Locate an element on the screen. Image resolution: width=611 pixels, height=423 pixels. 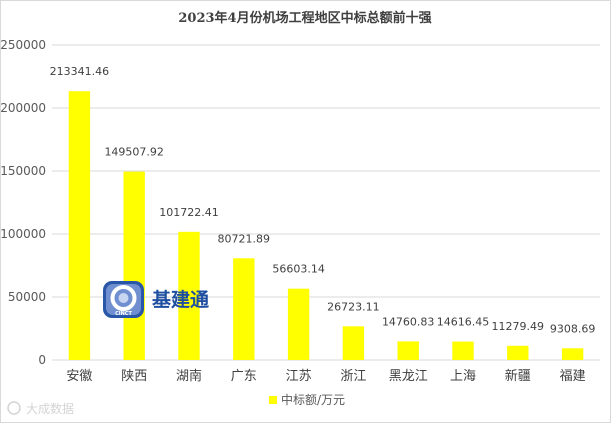
x-tick-label: 新疆 is located at coordinates (518, 376).